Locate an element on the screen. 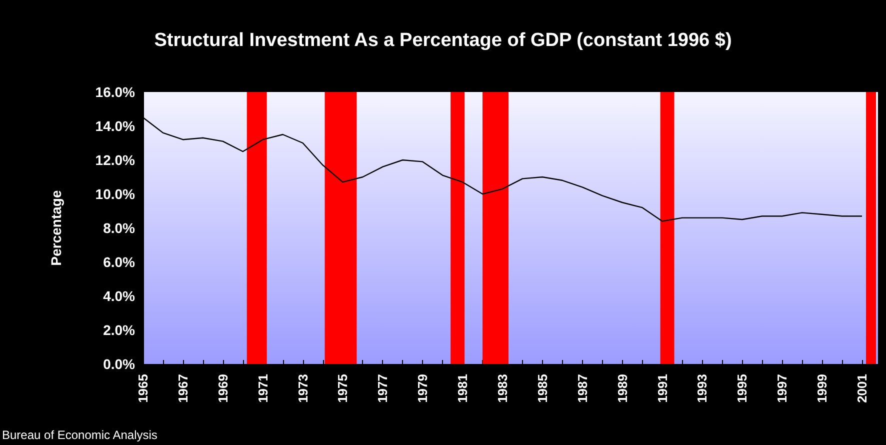 This screenshot has height=445, width=886. x-tick-label: 1985 is located at coordinates (542, 388).